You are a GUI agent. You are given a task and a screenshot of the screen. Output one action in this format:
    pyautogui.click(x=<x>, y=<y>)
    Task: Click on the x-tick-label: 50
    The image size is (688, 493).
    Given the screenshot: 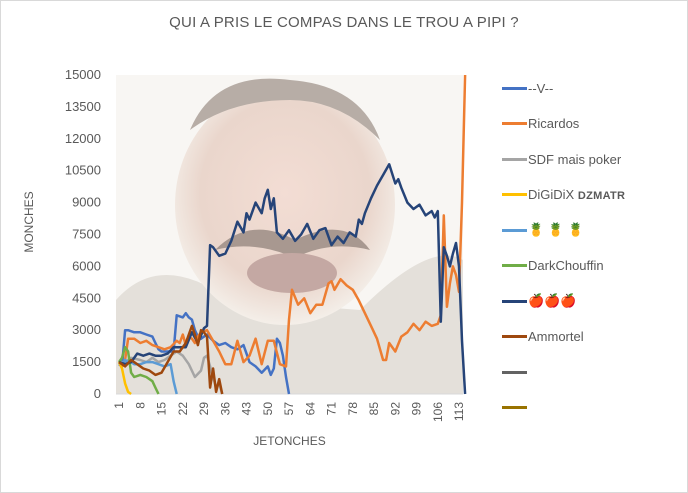 What is the action you would take?
    pyautogui.click(x=268, y=409)
    